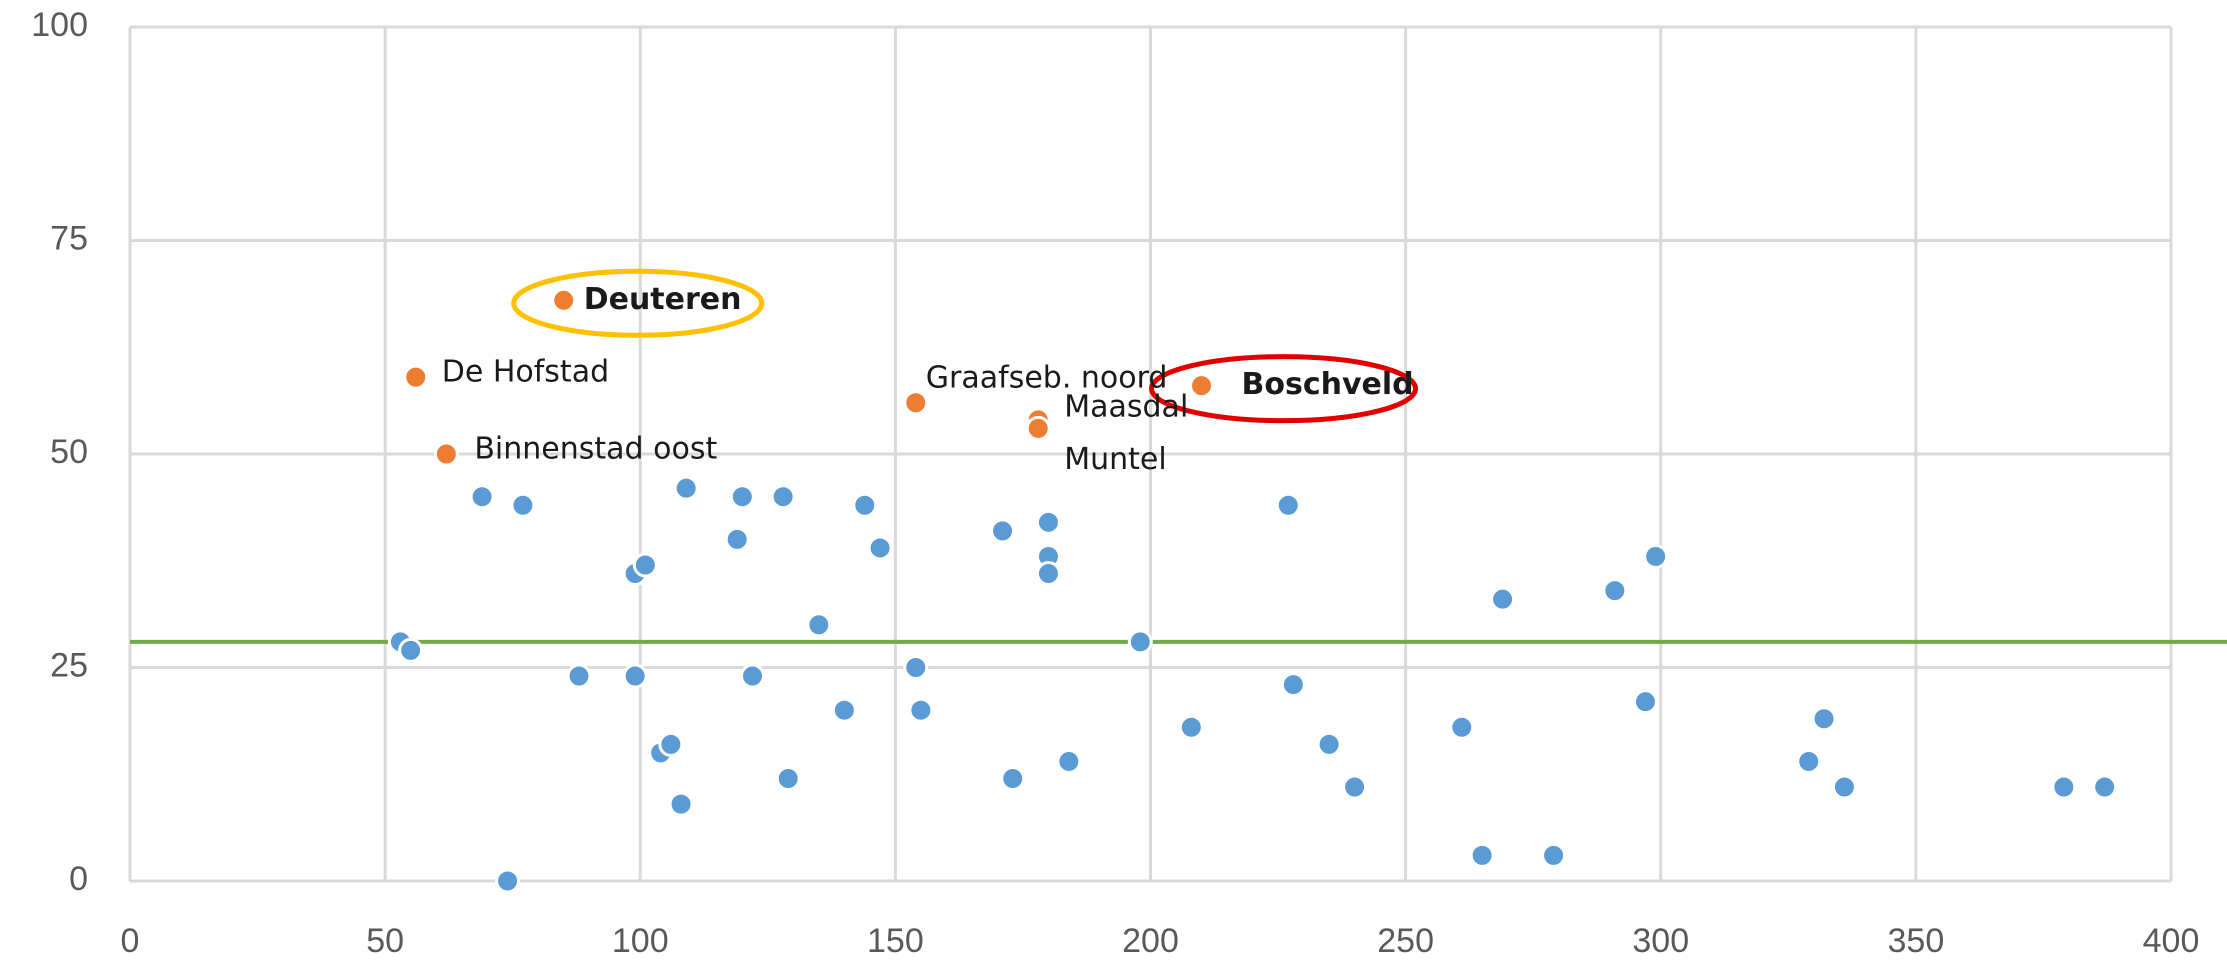 The image size is (2227, 963). Describe the element at coordinates (2171, 941) in the screenshot. I see `x-tick-label: 400` at that location.